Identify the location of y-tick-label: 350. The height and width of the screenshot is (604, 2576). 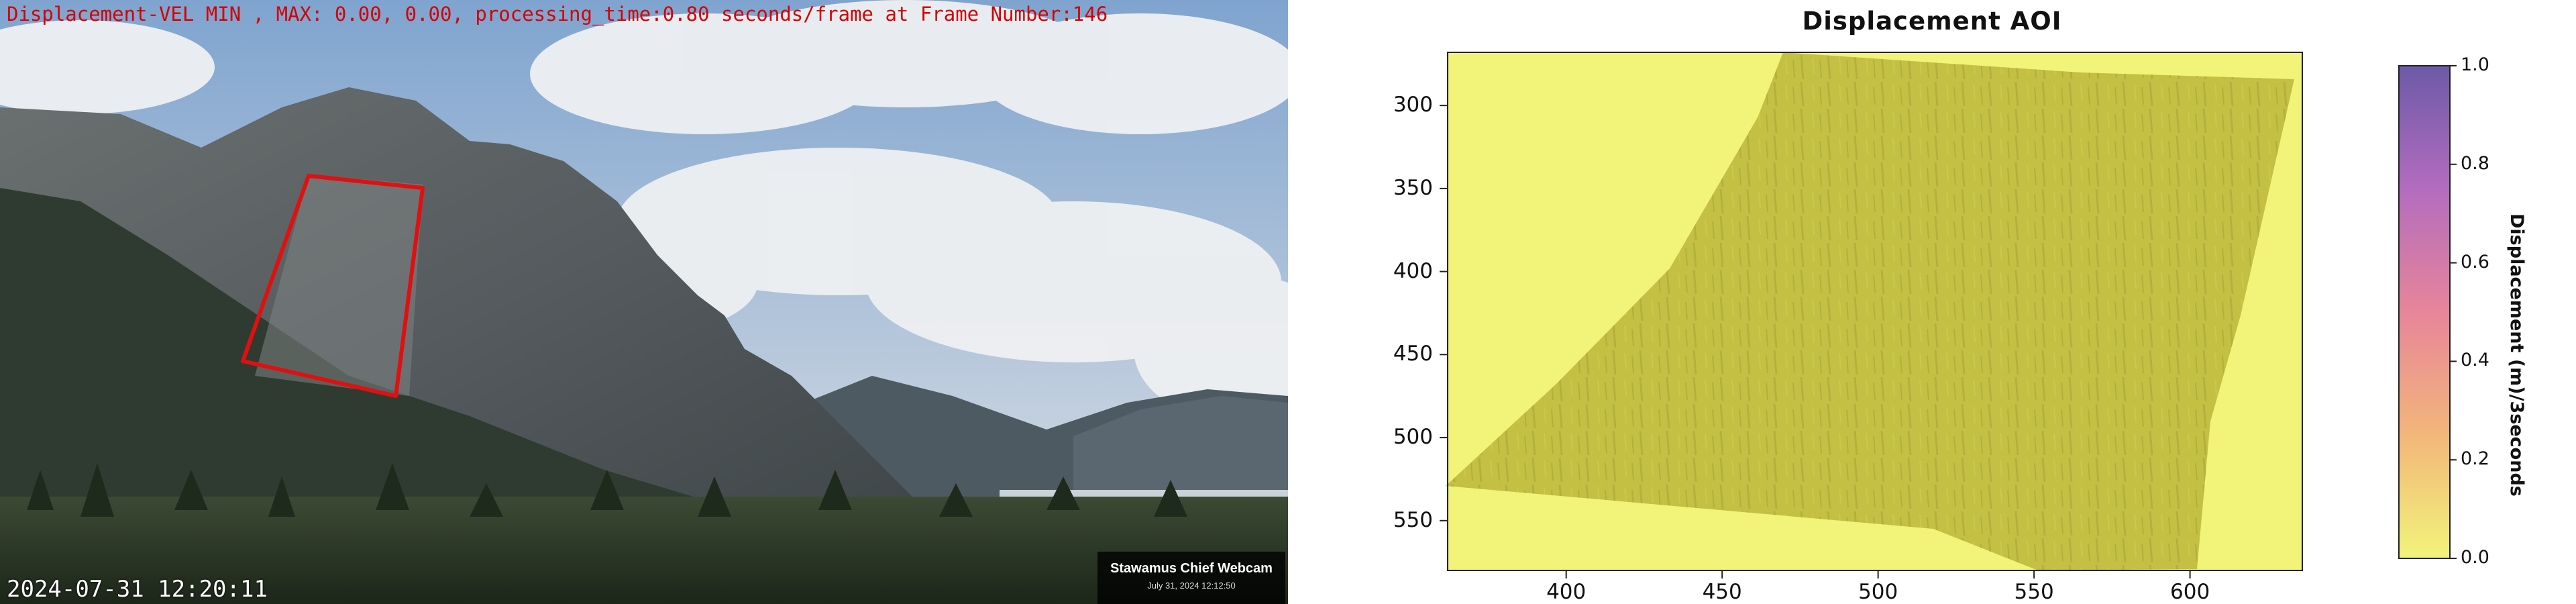
(1413, 188).